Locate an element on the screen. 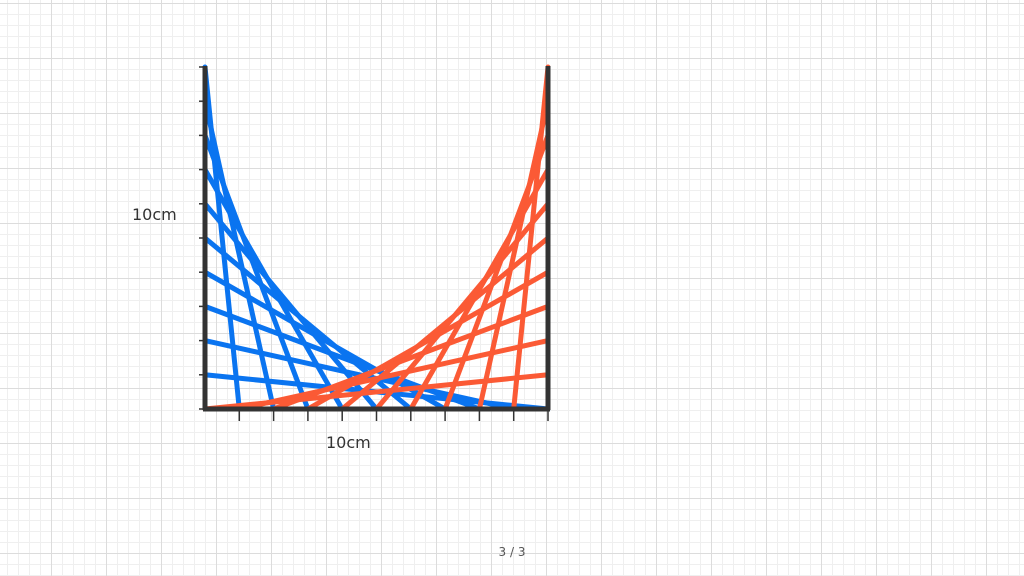 The width and height of the screenshot is (1024, 576). vertical-length-label: 10cm is located at coordinates (154, 214).